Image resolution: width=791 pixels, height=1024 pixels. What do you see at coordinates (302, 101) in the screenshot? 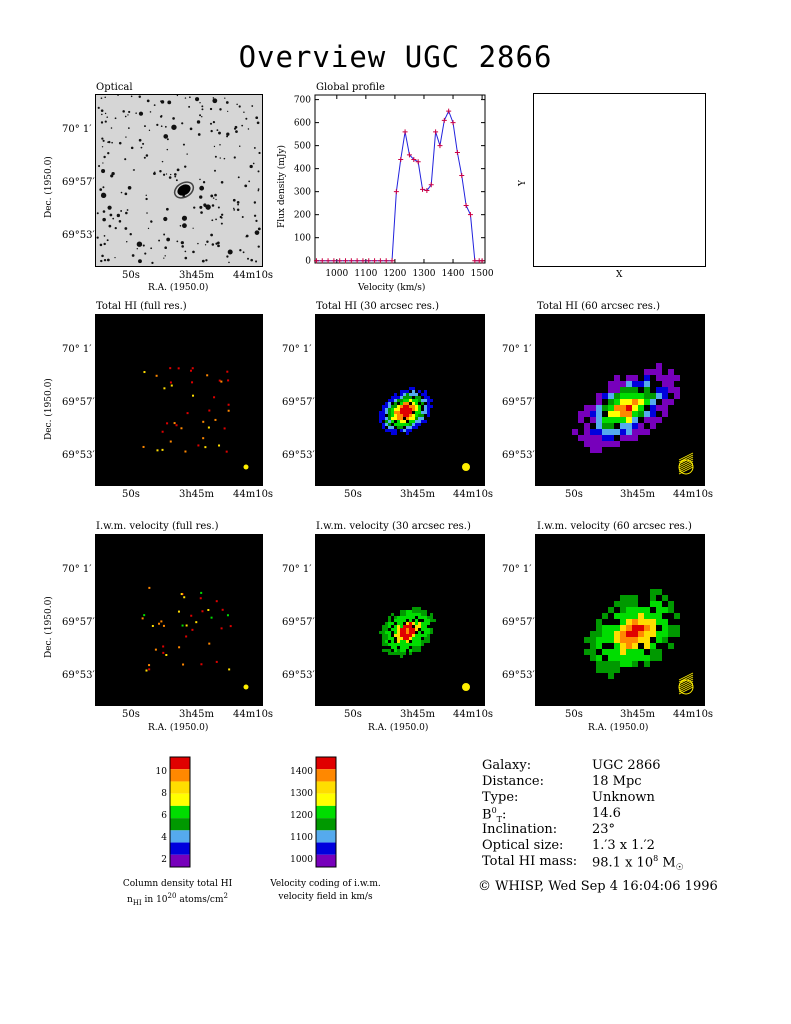
I see `profile-ytick-label: 700` at bounding box center [302, 101].